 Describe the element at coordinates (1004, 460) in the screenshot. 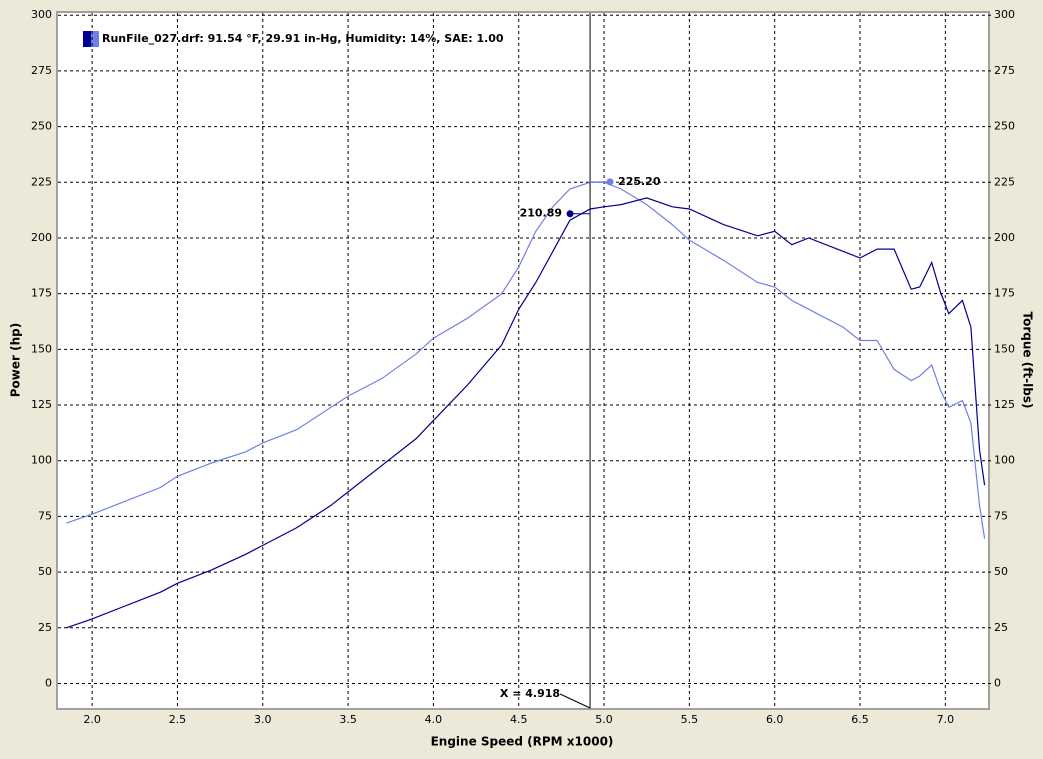

I see `y2-tick-label: 100` at that location.